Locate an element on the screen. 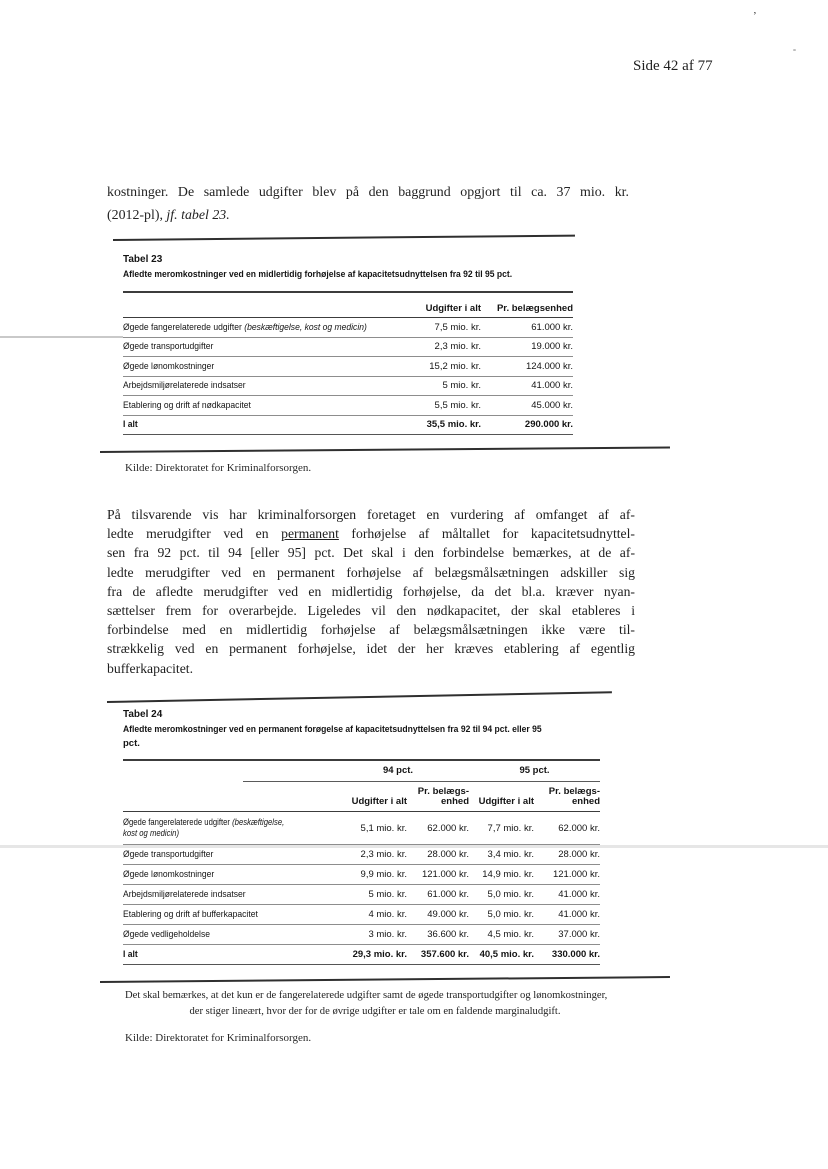 This screenshot has width=828, height=1169. cell: 37.000 kr. is located at coordinates (579, 934).